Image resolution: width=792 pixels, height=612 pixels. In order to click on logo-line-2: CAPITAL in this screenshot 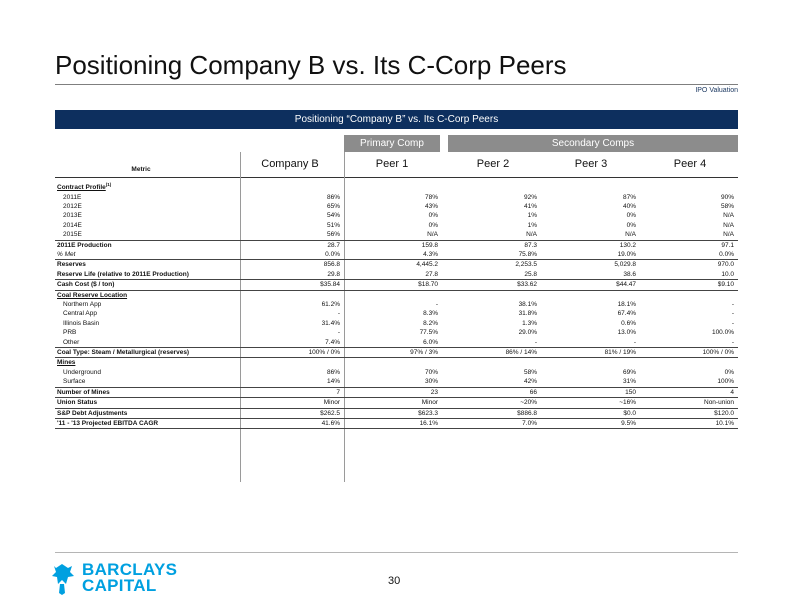, I will do `click(119, 585)`.